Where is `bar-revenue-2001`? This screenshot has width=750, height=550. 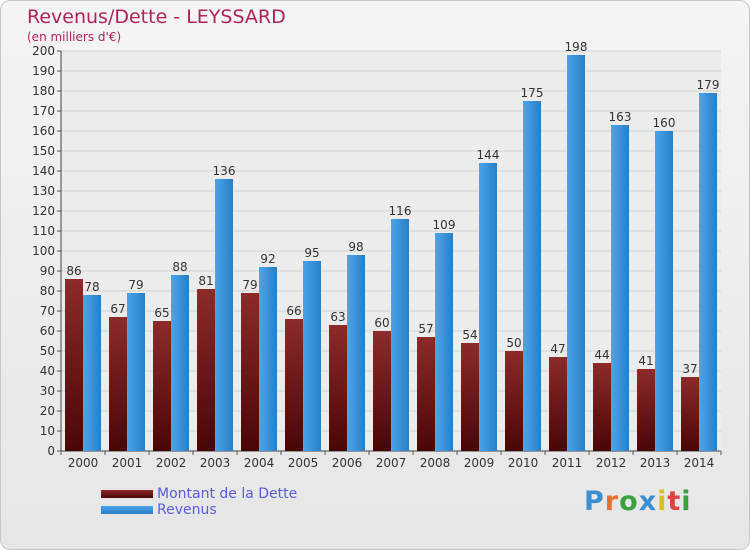
bar-revenue-2001 is located at coordinates (136, 372).